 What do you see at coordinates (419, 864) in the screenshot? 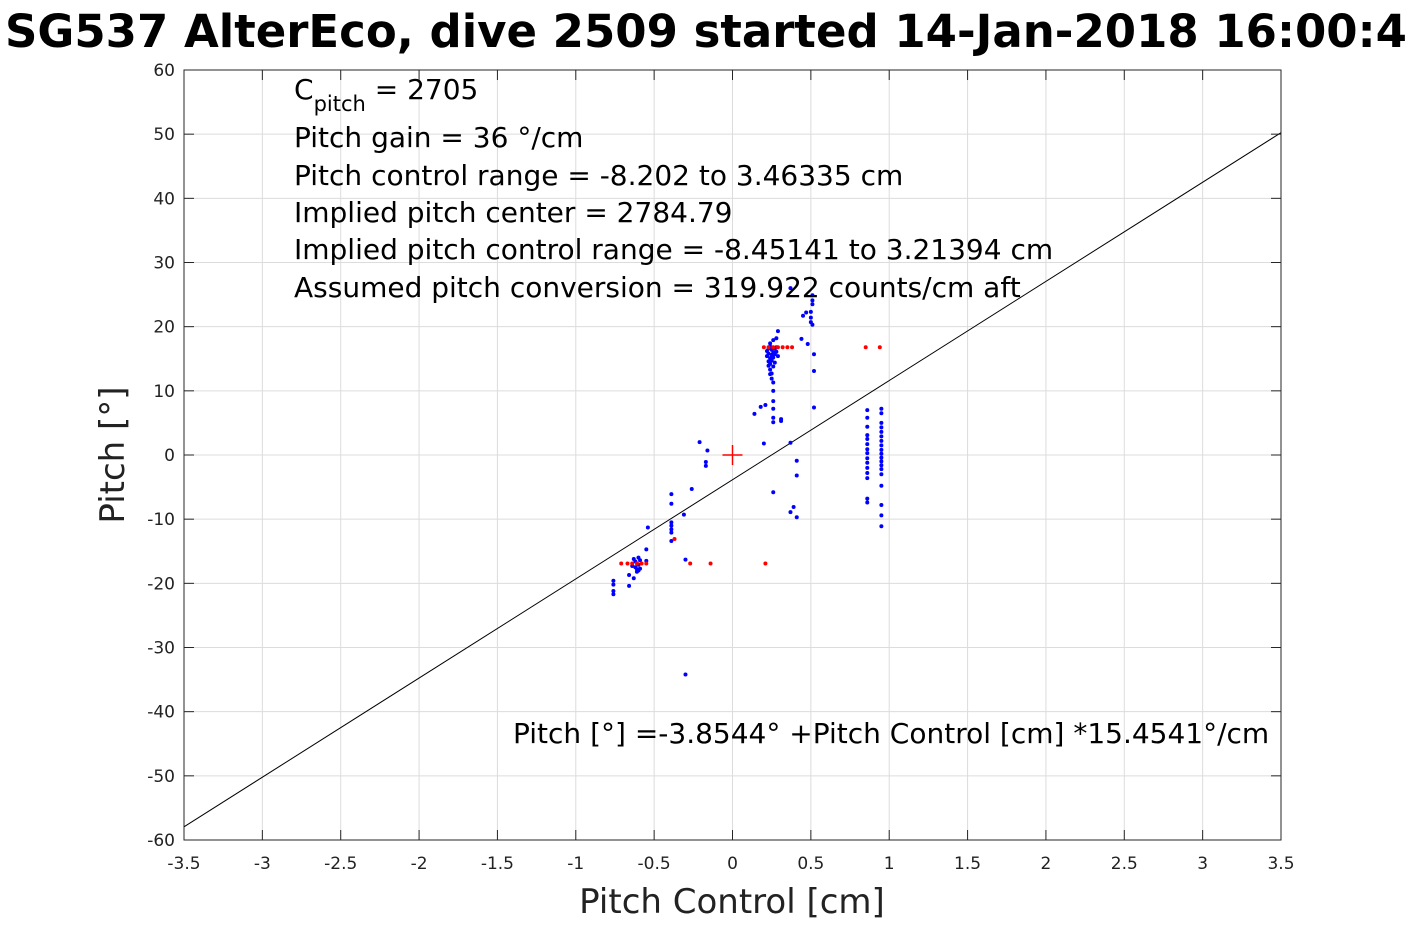
I see `x-tick-label: -2` at bounding box center [419, 864].